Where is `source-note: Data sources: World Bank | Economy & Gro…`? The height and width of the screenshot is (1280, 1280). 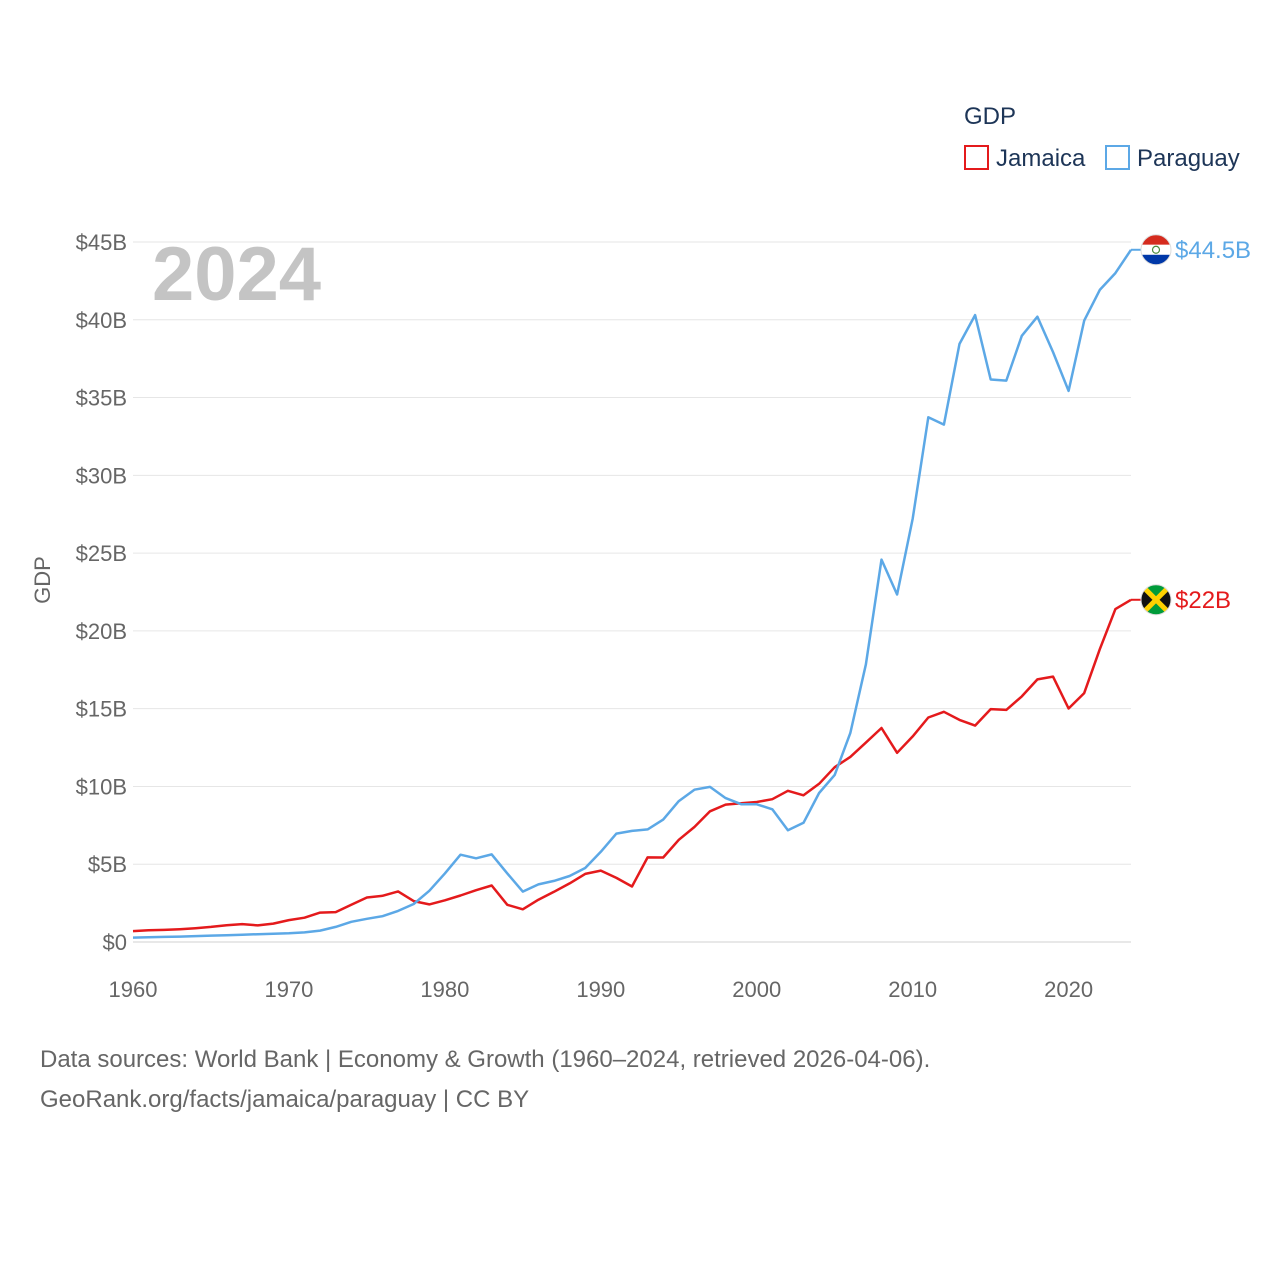 source-note: Data sources: World Bank | Economy & Gro… is located at coordinates (640, 1080).